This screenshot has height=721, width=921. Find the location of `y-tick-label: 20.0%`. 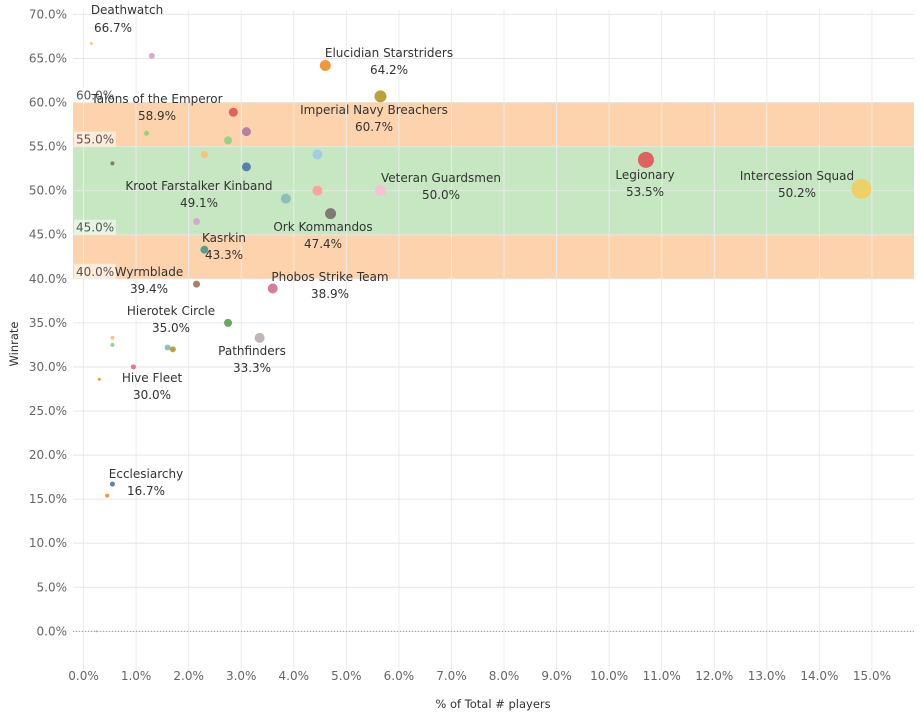

y-tick-label: 20.0% is located at coordinates (48, 455).